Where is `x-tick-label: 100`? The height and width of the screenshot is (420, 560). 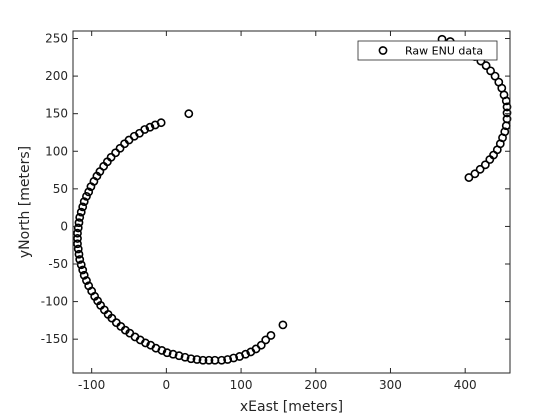 x-tick-label: 100 is located at coordinates (241, 385).